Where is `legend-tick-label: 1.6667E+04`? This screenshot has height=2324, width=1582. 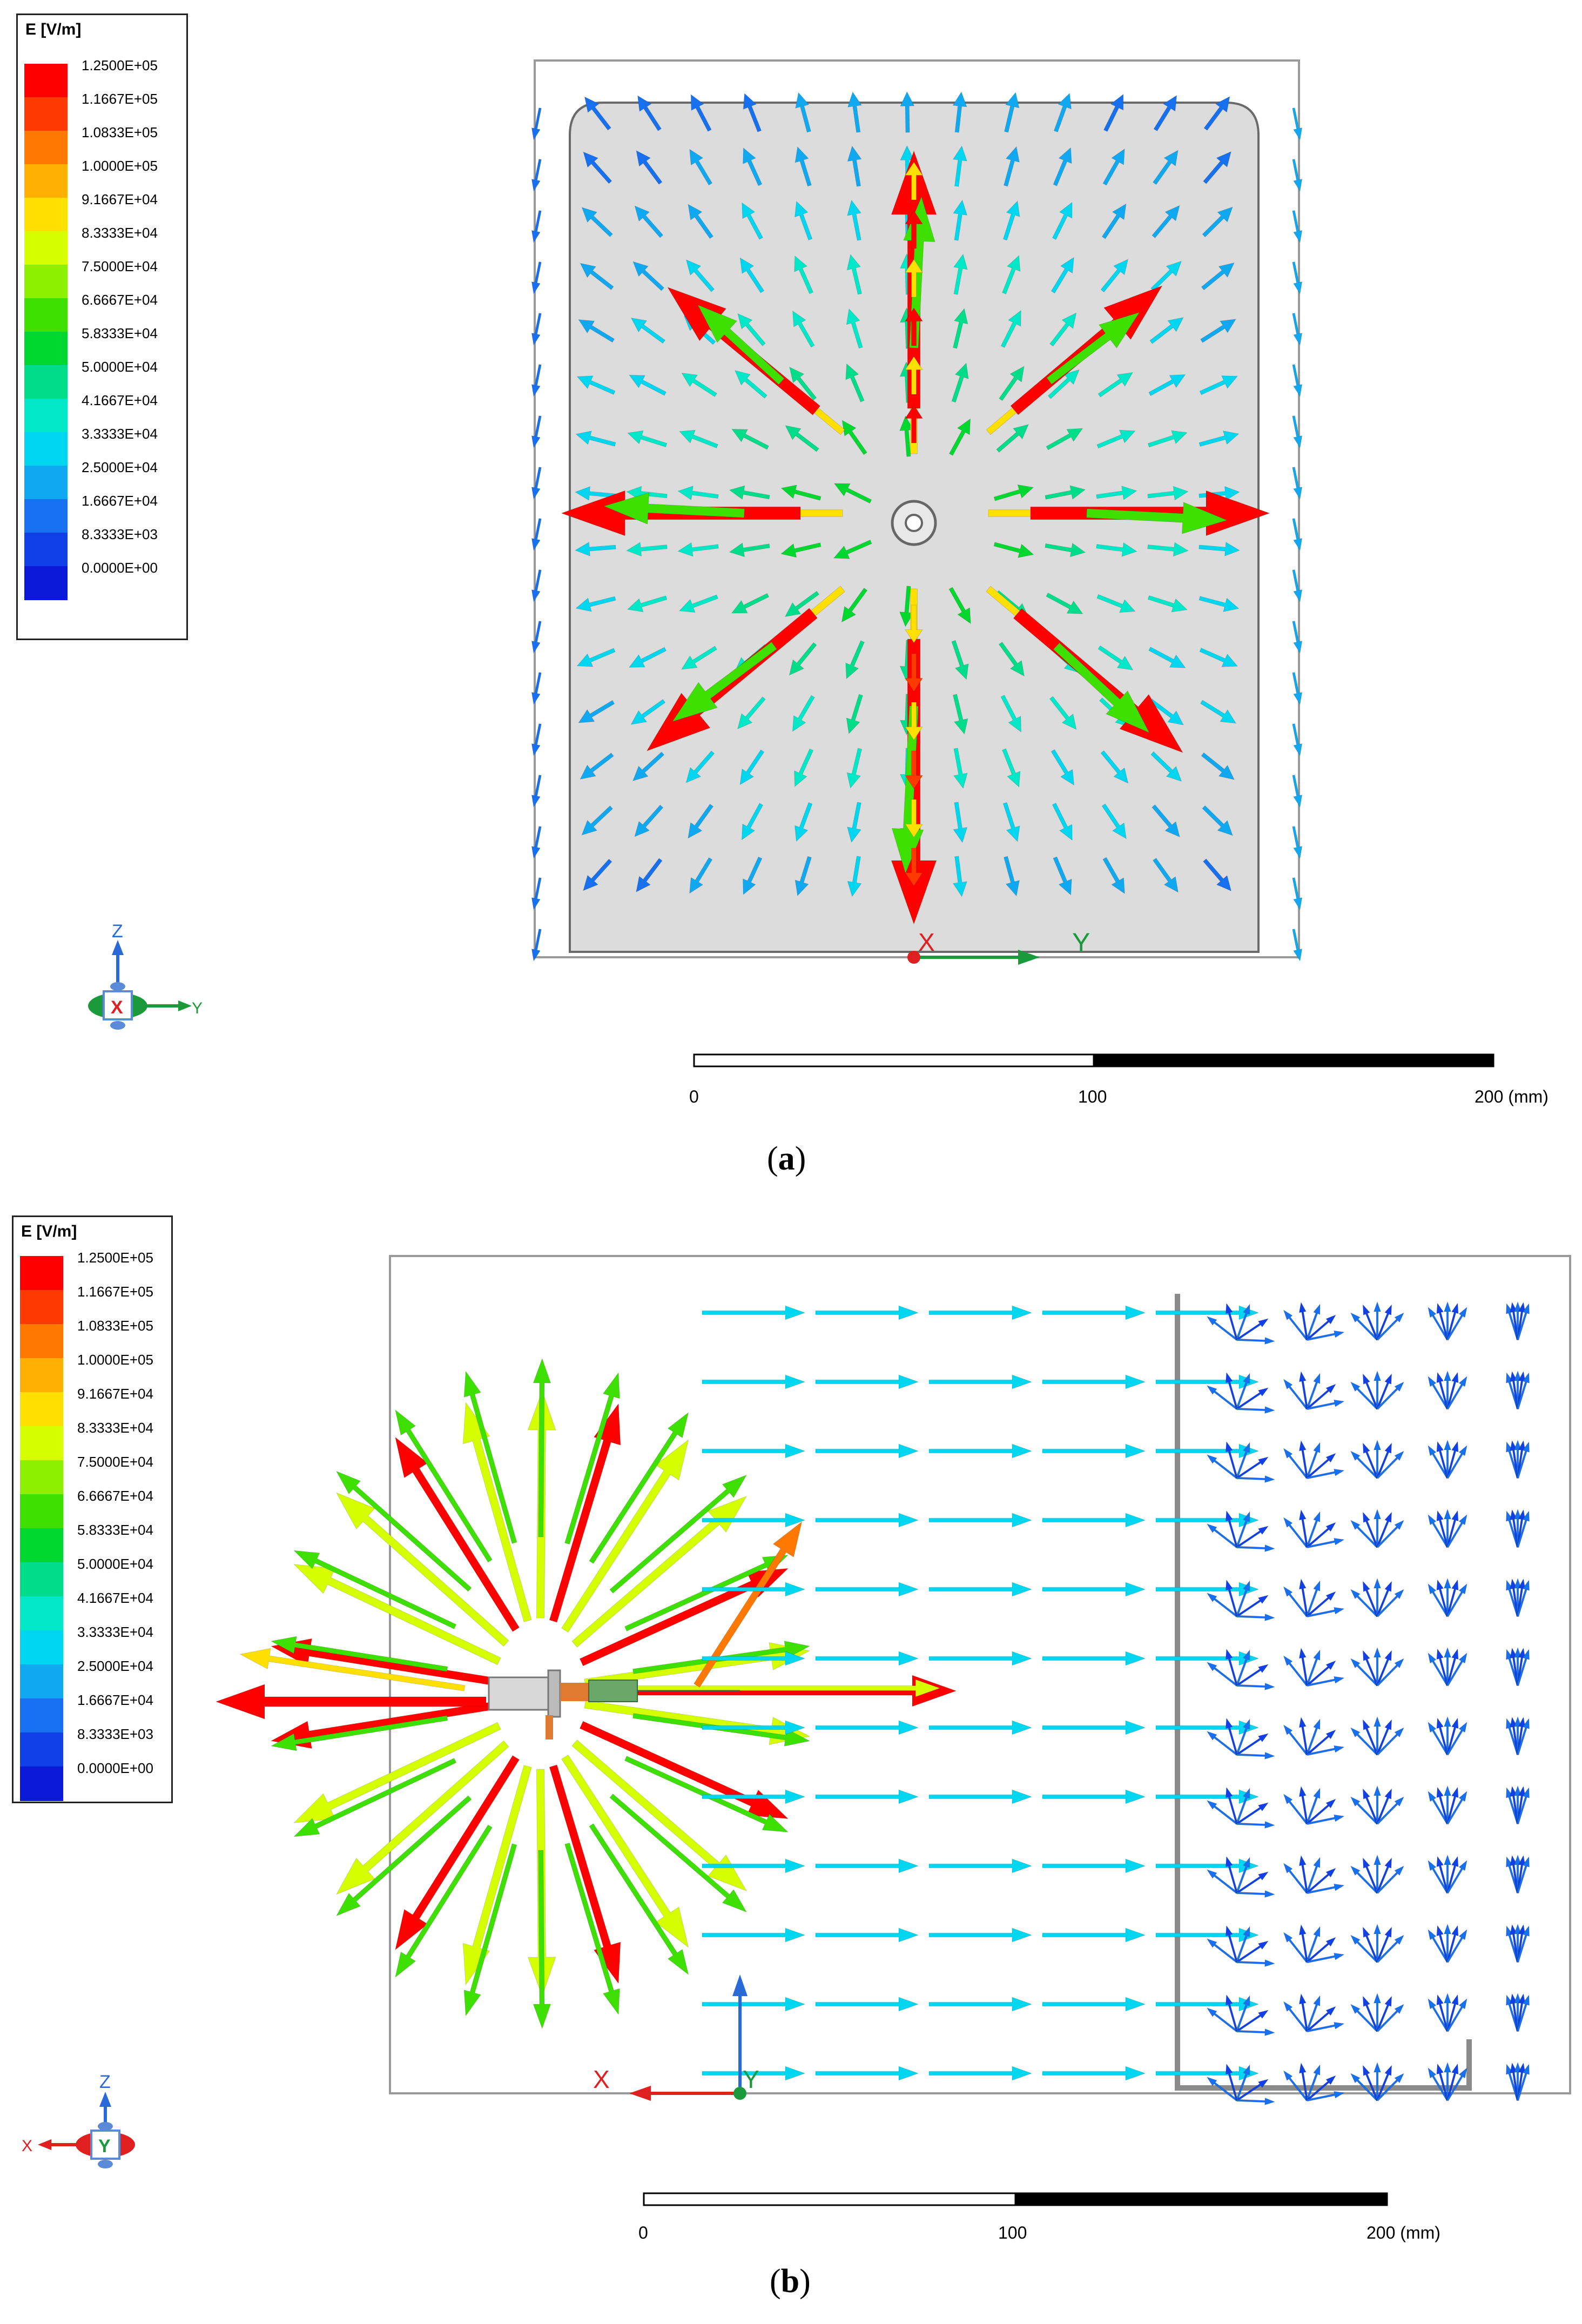
legend-tick-label: 1.6667E+04 is located at coordinates (115, 1700).